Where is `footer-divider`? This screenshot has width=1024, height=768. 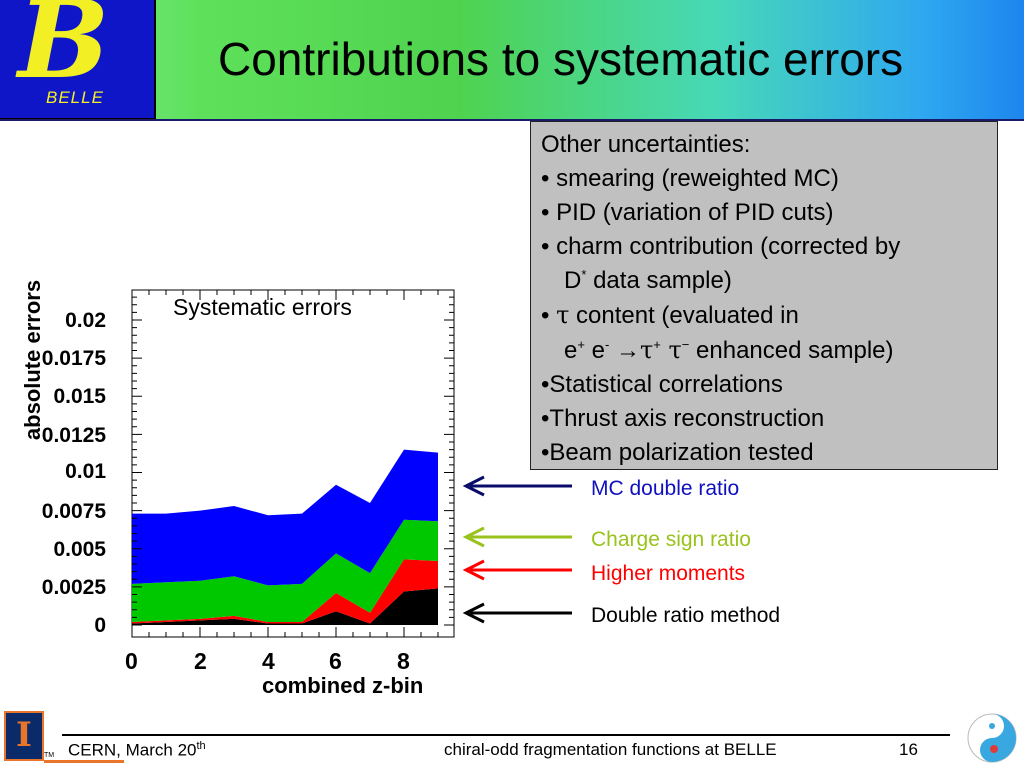
footer-divider is located at coordinates (506, 735).